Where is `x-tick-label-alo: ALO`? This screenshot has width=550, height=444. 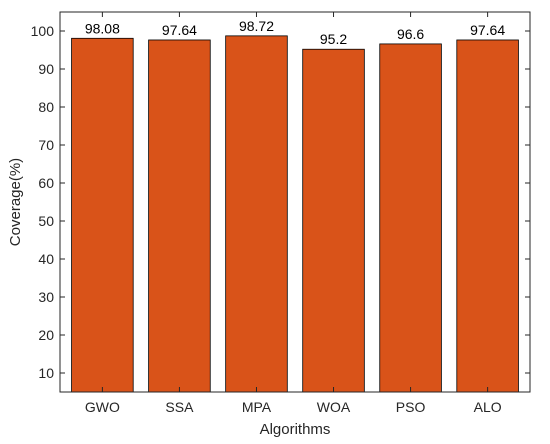 x-tick-label-alo: ALO is located at coordinates (488, 407).